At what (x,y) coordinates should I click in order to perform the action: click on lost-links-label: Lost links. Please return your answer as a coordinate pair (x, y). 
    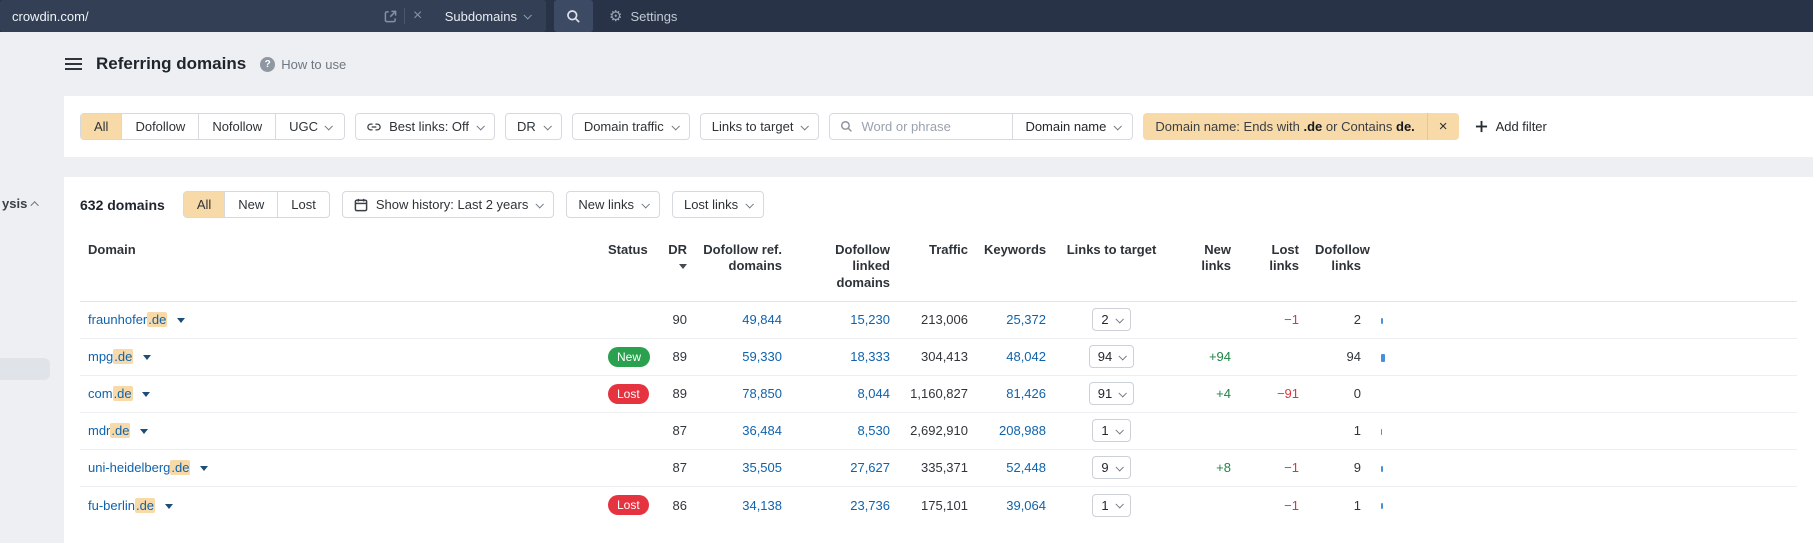
    Looking at the image, I should click on (711, 204).